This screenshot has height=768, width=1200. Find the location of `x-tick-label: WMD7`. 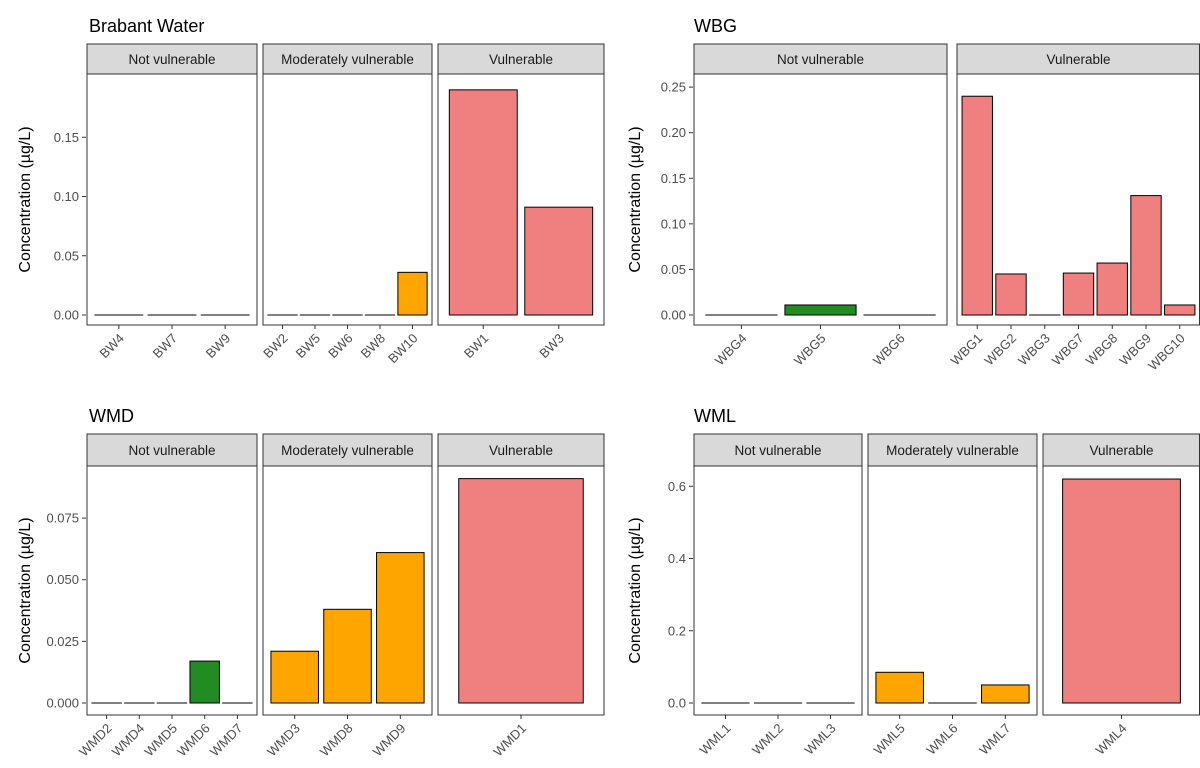

x-tick-label: WMD7 is located at coordinates (226, 740).